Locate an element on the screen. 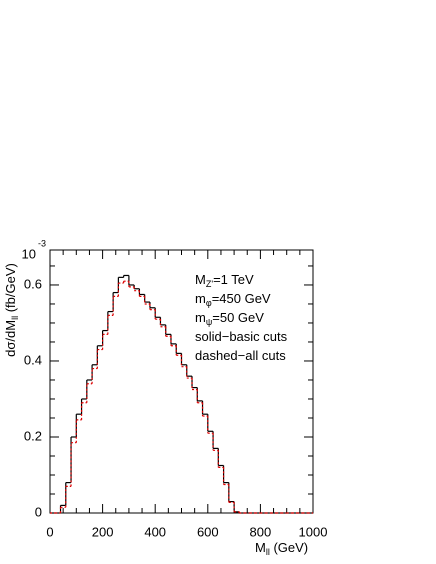 The image size is (436, 564). annotation-sub: ψ is located at coordinates (209, 322).